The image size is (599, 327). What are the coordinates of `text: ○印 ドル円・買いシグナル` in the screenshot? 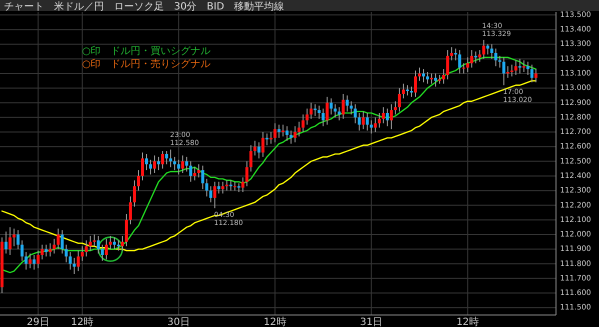 It's located at (146, 51).